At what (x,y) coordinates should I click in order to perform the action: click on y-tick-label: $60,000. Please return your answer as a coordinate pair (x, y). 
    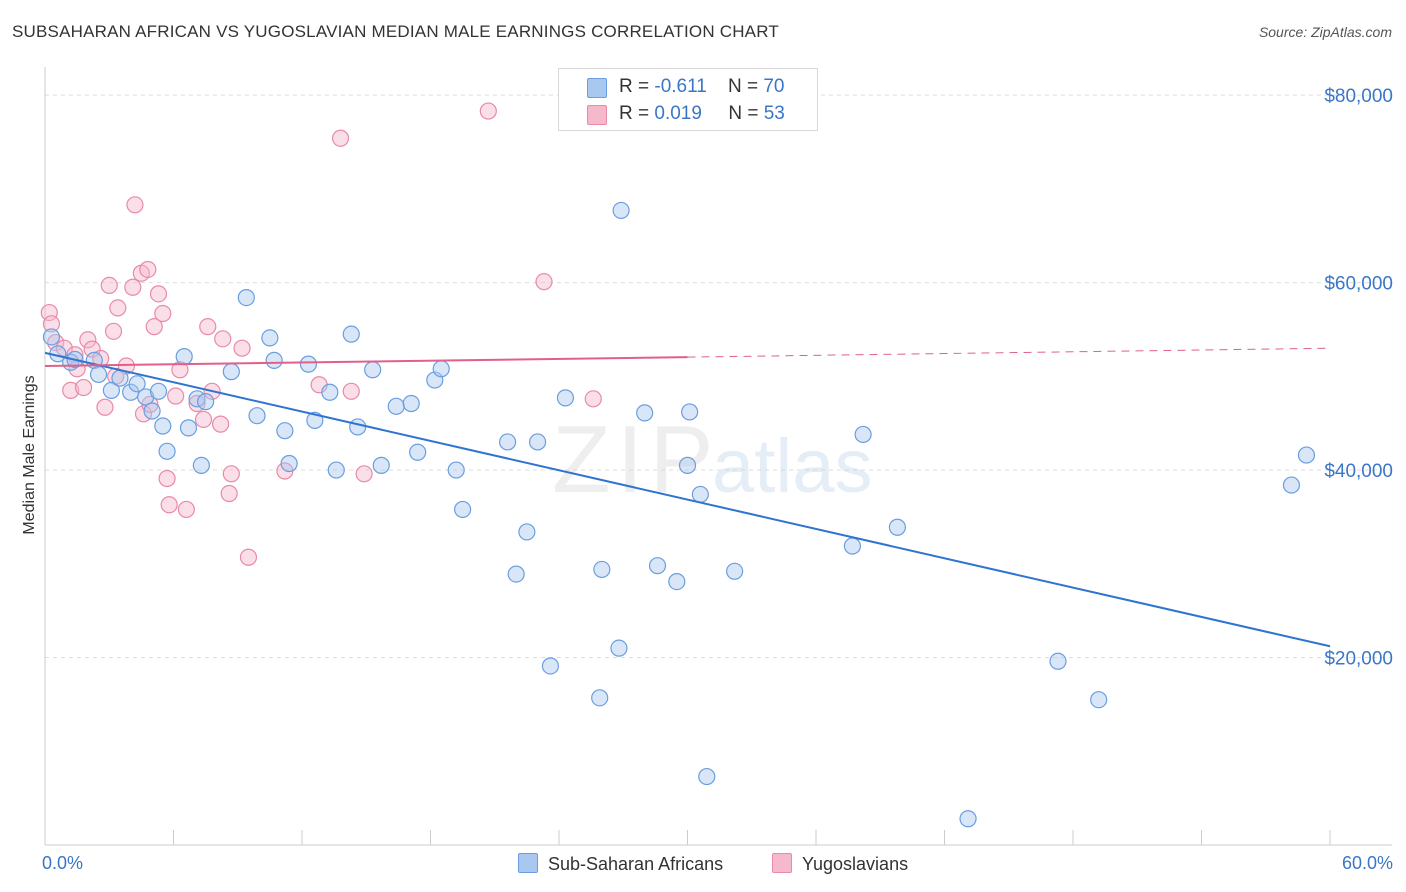
    Looking at the image, I should click on (1358, 284).